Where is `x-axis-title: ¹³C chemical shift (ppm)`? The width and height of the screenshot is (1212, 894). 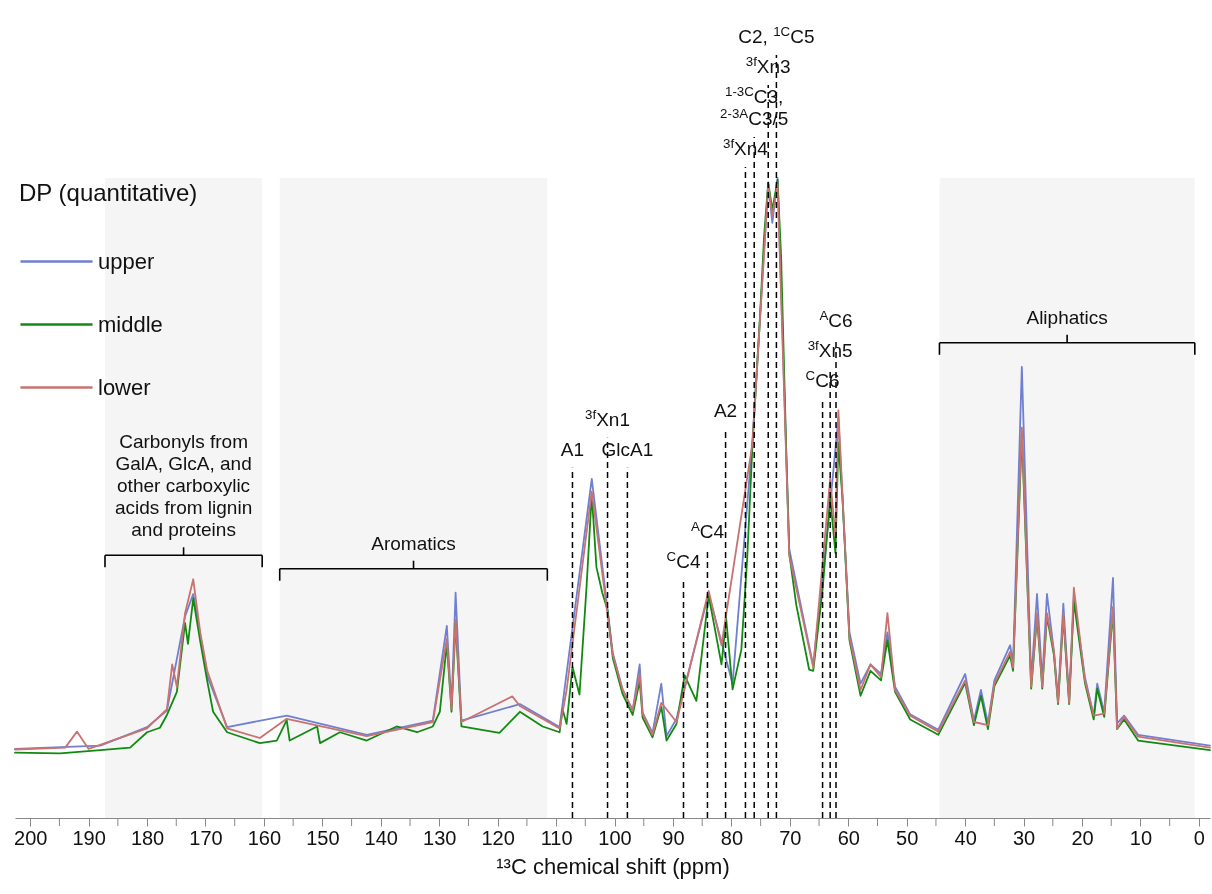
x-axis-title: ¹³C chemical shift (ppm) is located at coordinates (613, 866).